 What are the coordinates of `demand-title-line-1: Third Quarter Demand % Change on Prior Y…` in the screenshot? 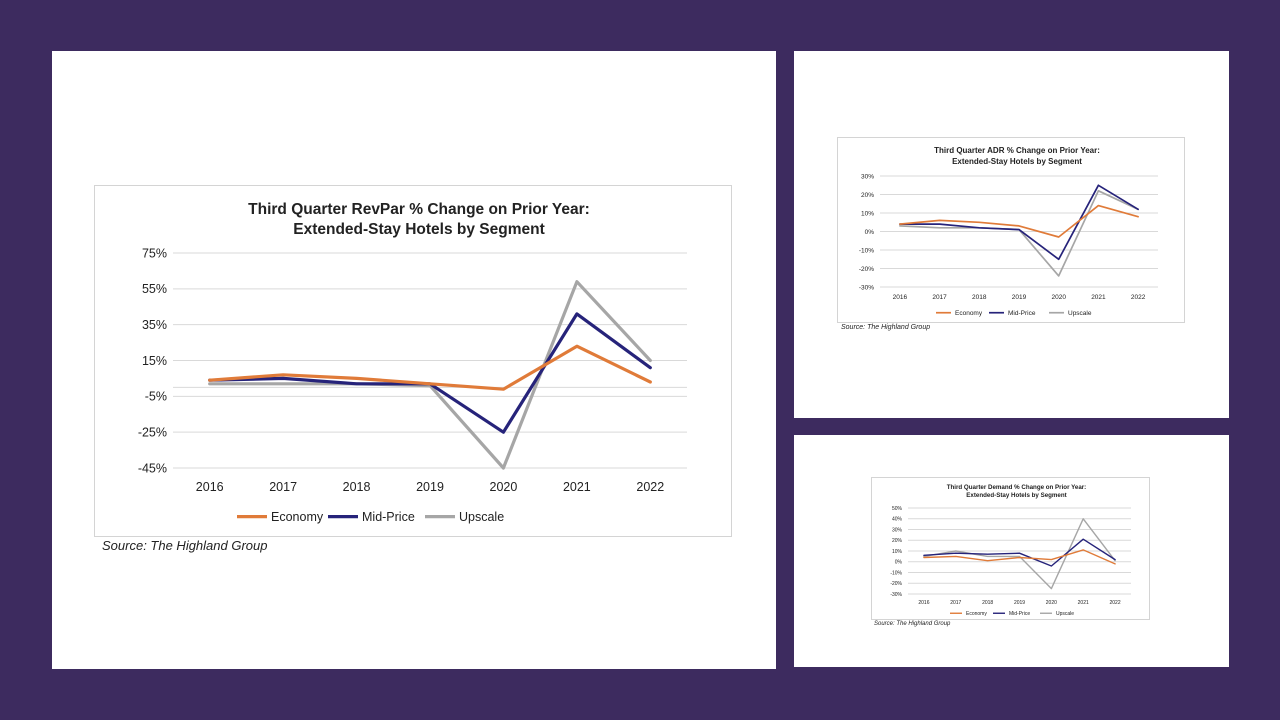 It's located at (1016, 487).